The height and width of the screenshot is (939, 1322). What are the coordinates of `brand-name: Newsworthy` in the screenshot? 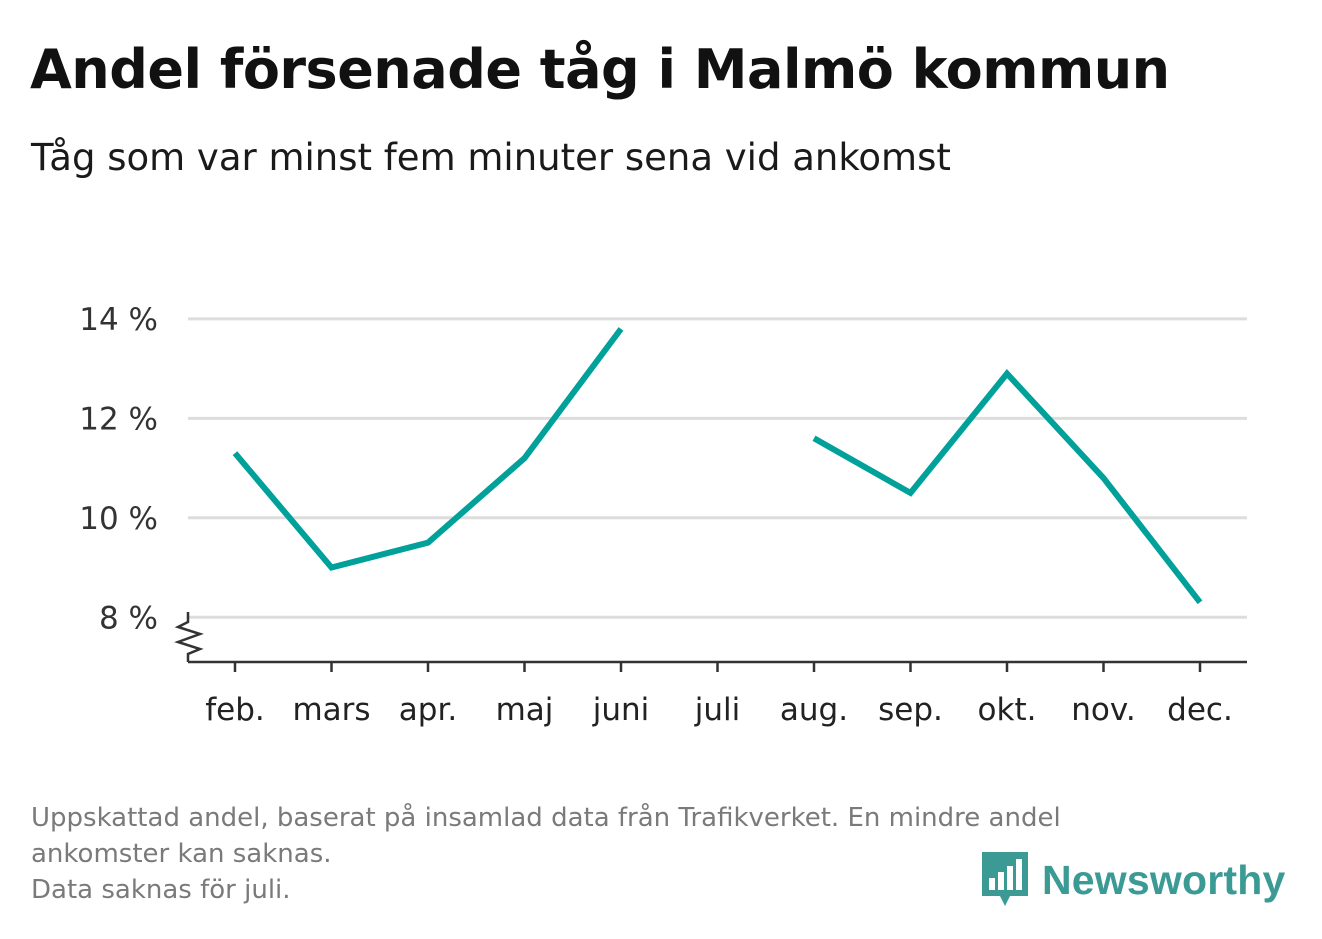 It's located at (1164, 879).